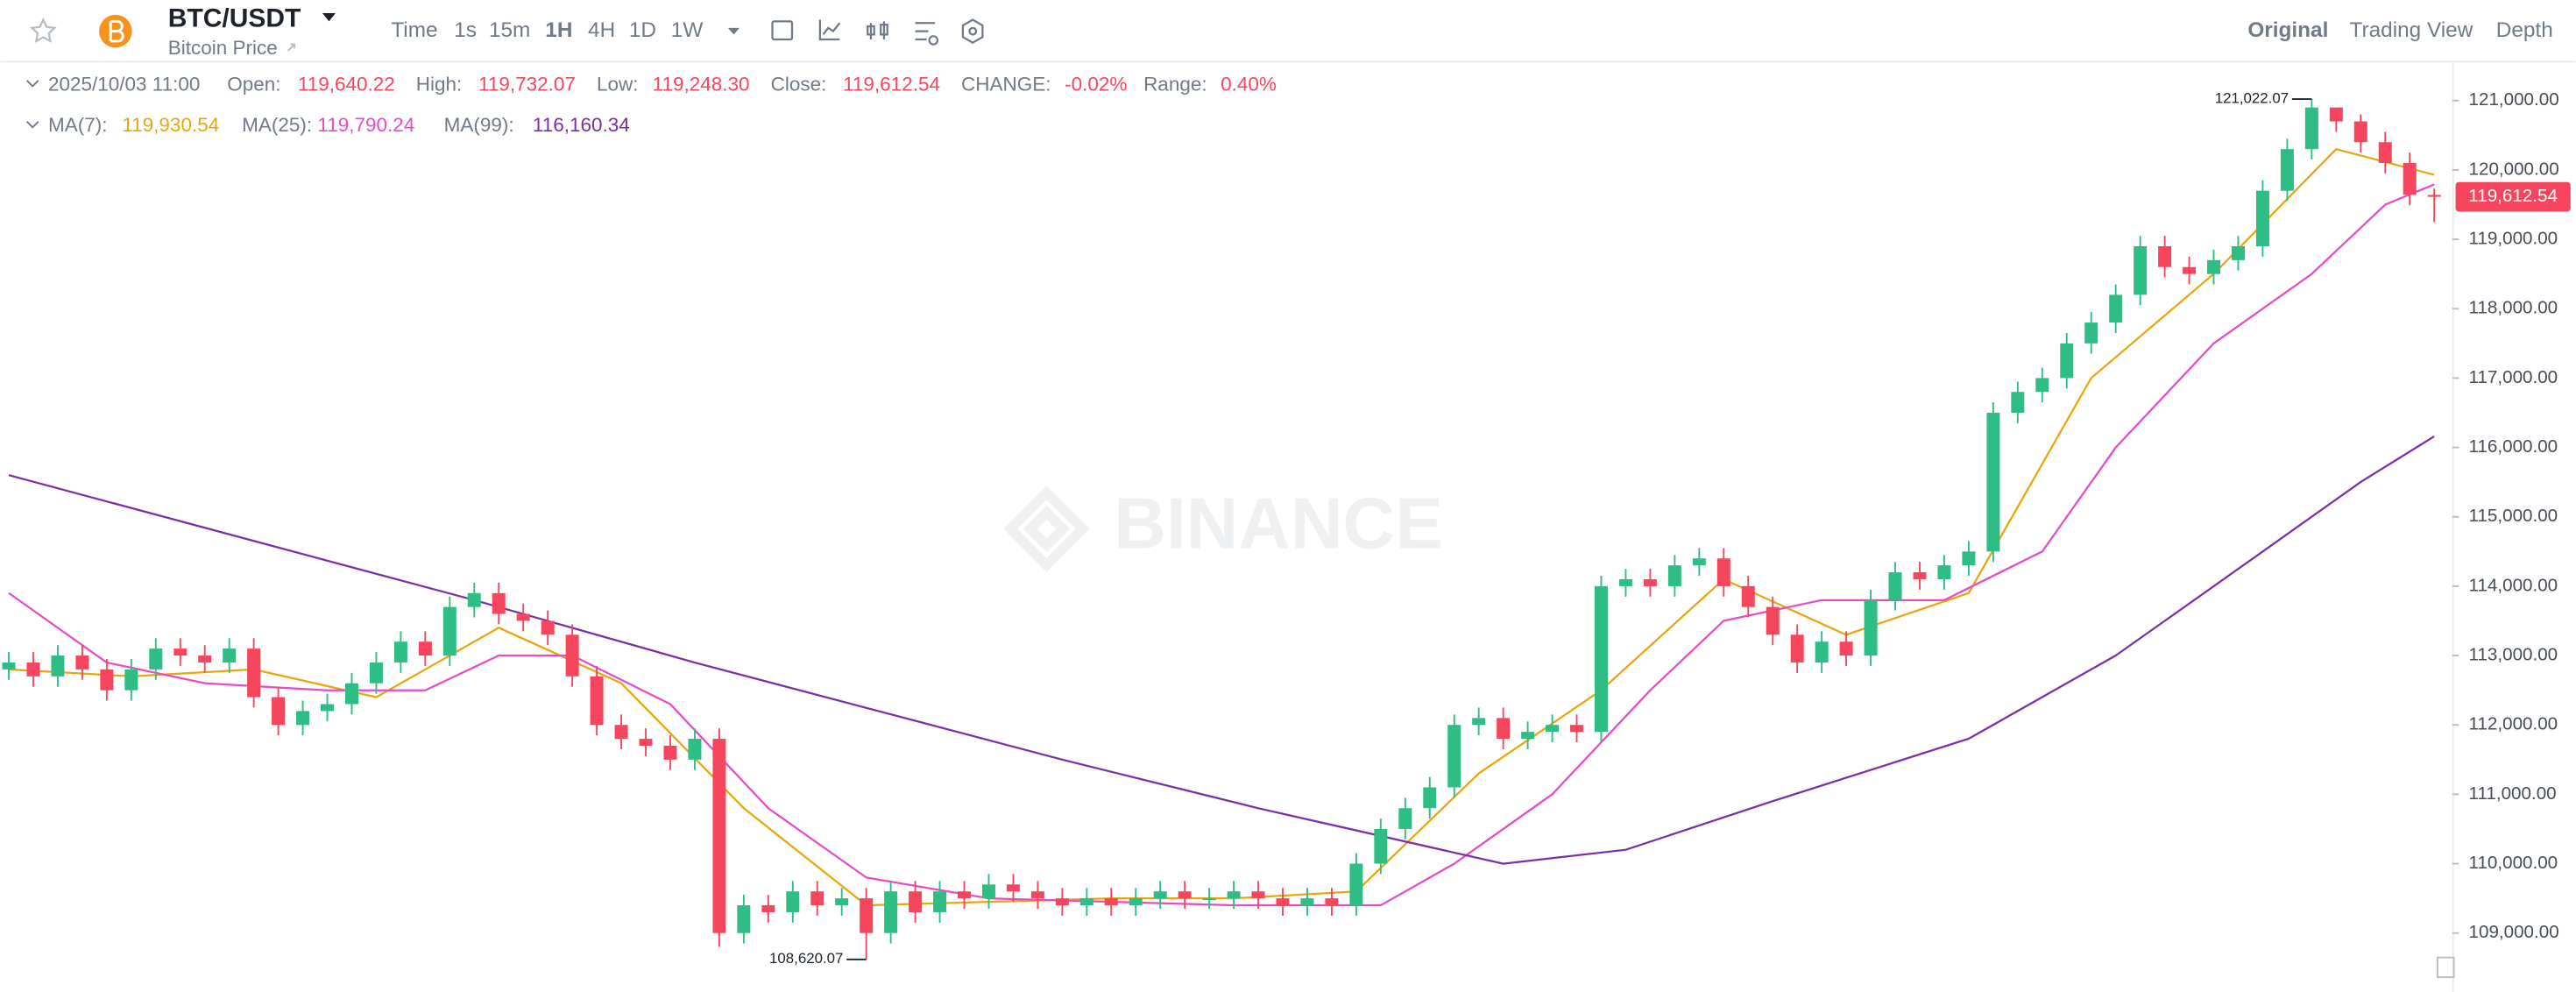 The image size is (2576, 992). Describe the element at coordinates (2513, 377) in the screenshot. I see `y-tick-label: 117,000.00` at that location.